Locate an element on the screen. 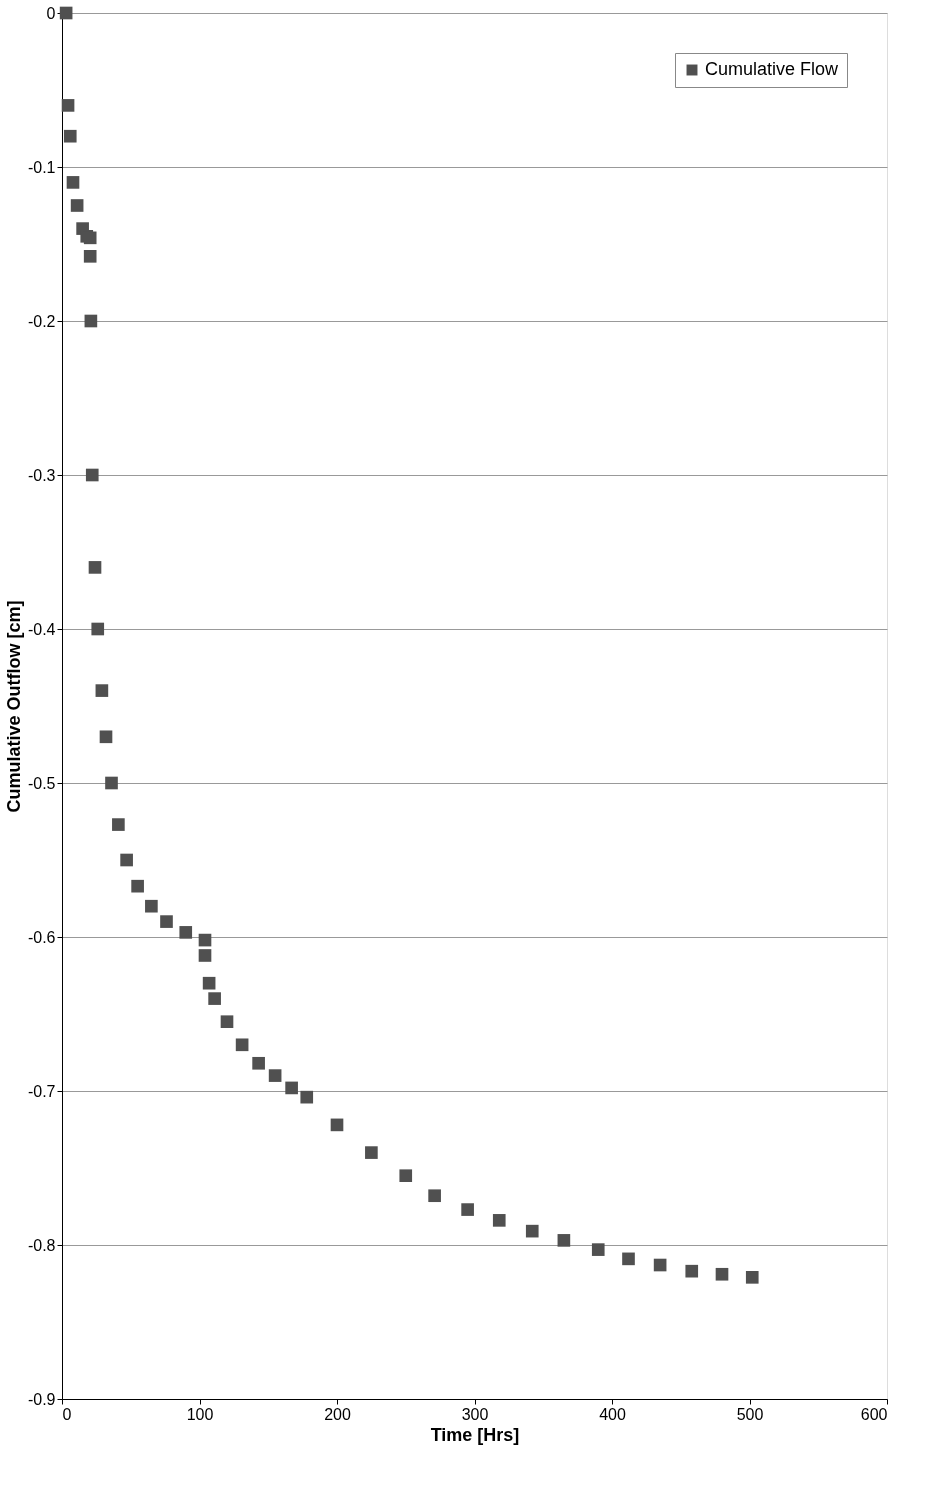 The width and height of the screenshot is (933, 1489). y-tick-label: -0.7 is located at coordinates (41, 1091).